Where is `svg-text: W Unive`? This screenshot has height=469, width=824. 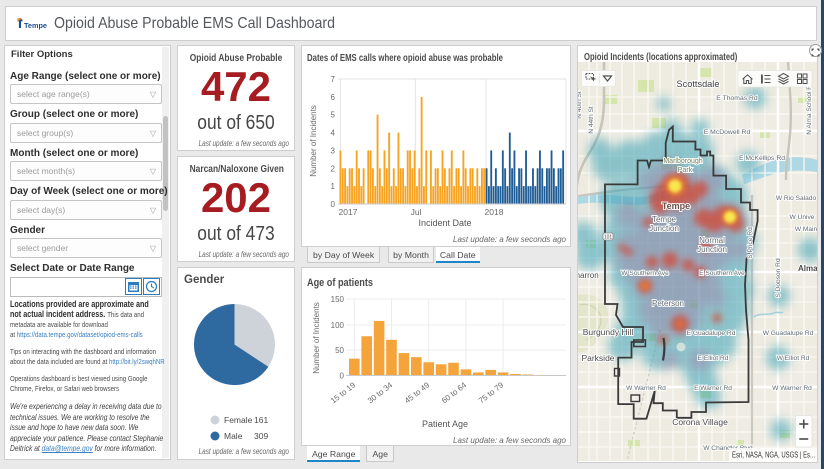
svg-text: W Unive is located at coordinates (802, 217).